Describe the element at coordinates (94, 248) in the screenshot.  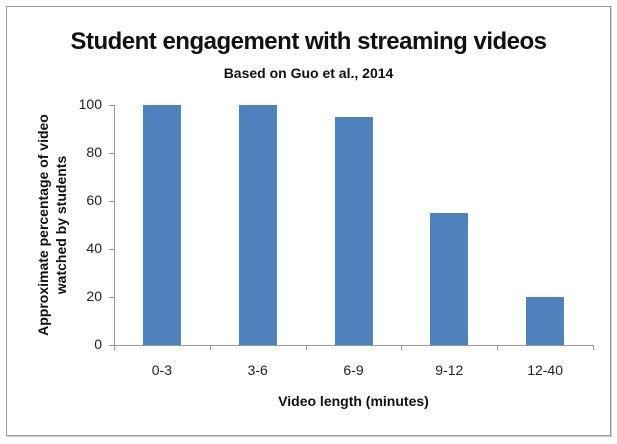
I see `y-tick-label: 40` at that location.